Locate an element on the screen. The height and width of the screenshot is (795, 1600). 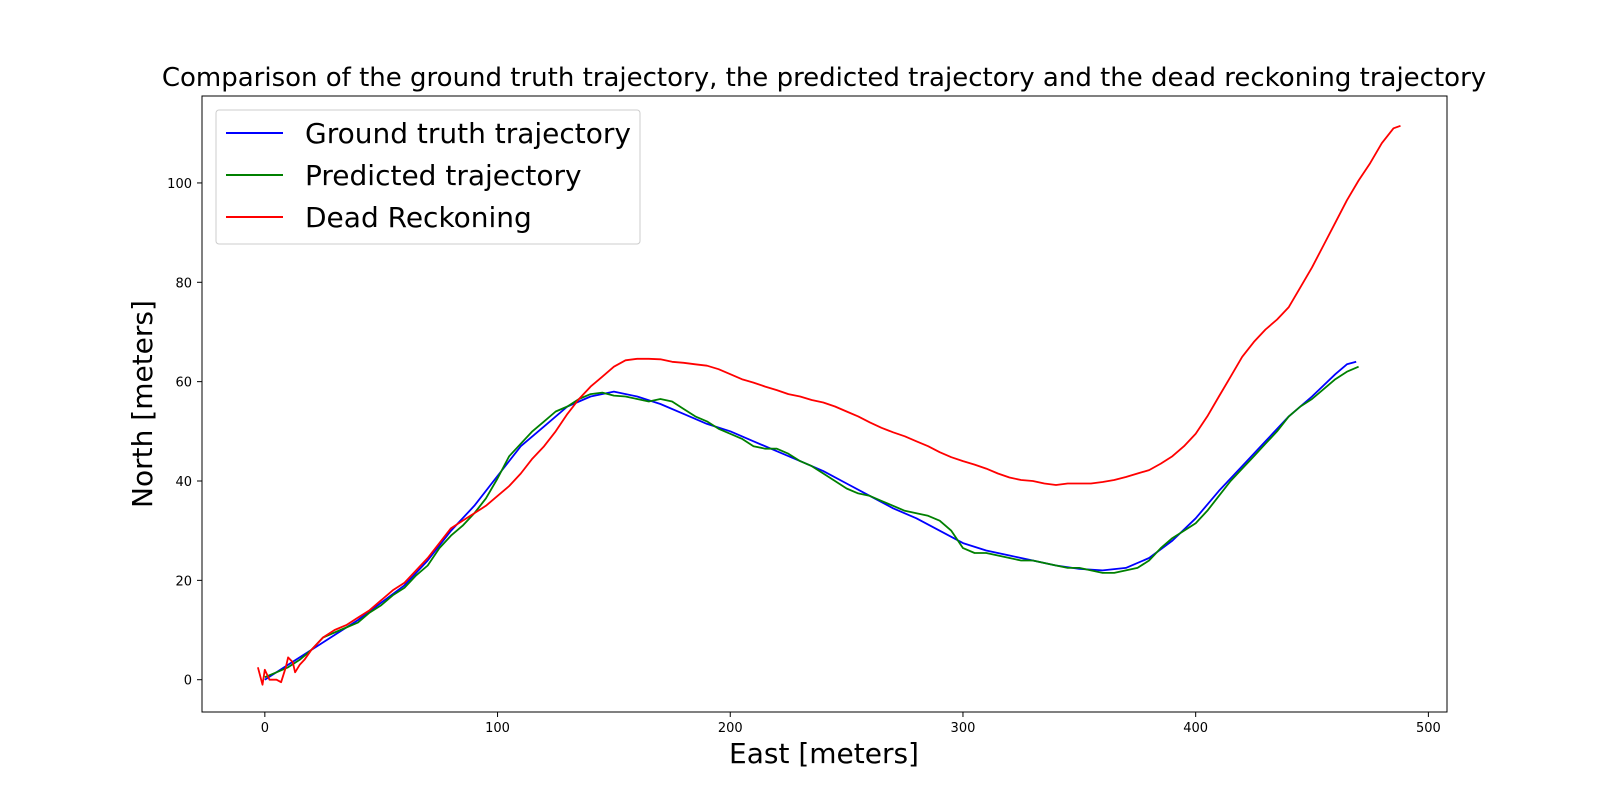
y-tick-label: 100 is located at coordinates (179, 184).